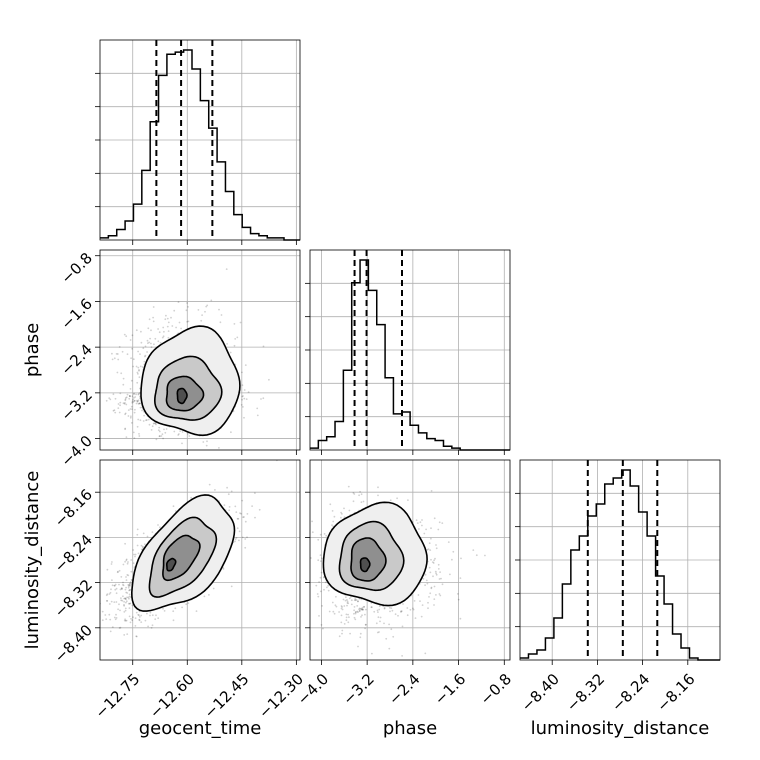 Image resolution: width=760 pixels, height=760 pixels. What do you see at coordinates (200, 350) in the screenshot?
I see `panel-frame` at bounding box center [200, 350].